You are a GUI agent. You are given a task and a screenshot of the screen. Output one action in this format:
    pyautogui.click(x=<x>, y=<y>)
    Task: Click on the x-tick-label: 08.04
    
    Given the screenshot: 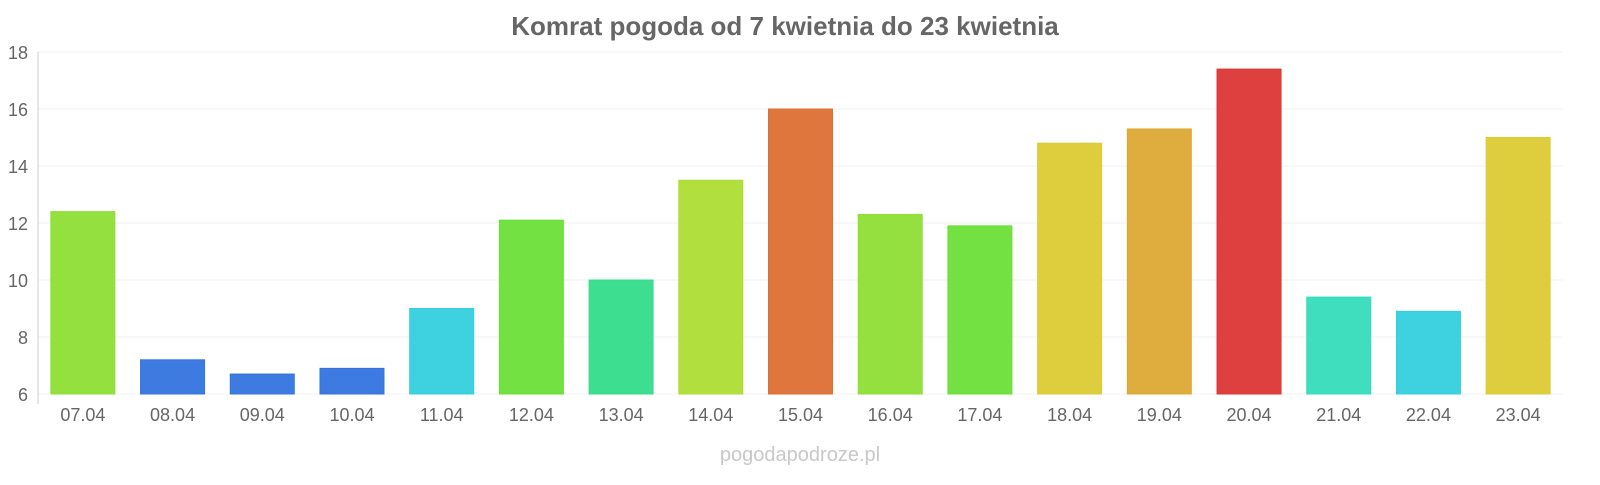 What is the action you would take?
    pyautogui.click(x=172, y=415)
    